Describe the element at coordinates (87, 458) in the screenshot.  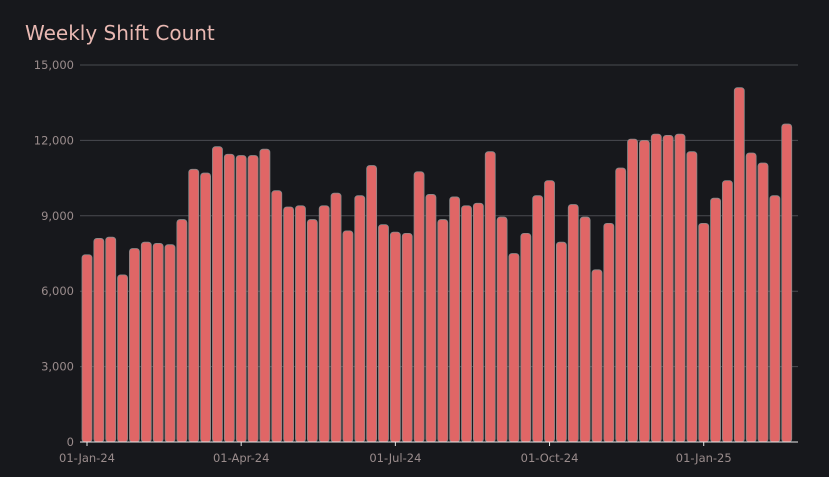
I see `x-tick-label: 01-Jan-24` at that location.